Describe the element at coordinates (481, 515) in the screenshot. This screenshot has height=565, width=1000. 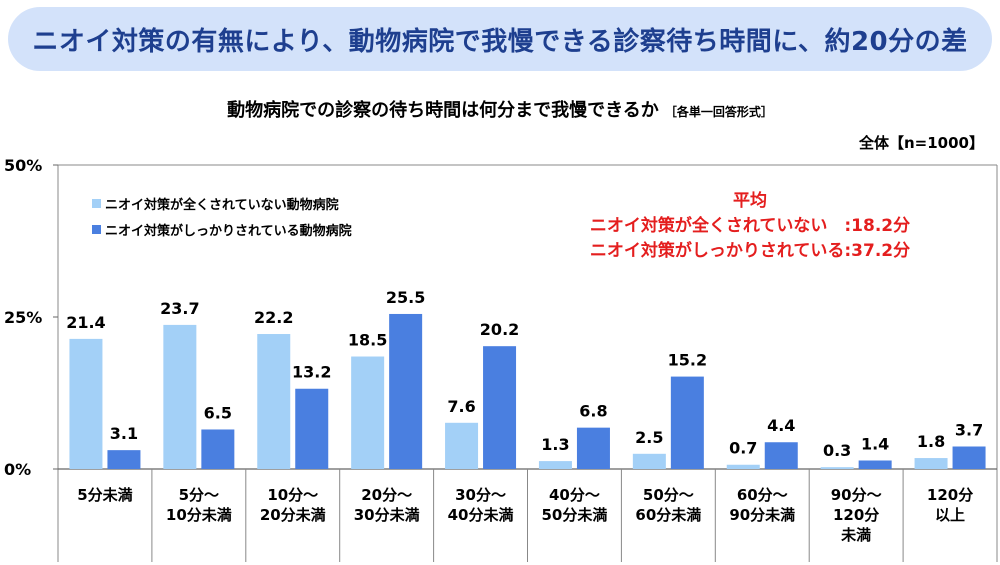
I see `category-label: 40分未満` at that location.